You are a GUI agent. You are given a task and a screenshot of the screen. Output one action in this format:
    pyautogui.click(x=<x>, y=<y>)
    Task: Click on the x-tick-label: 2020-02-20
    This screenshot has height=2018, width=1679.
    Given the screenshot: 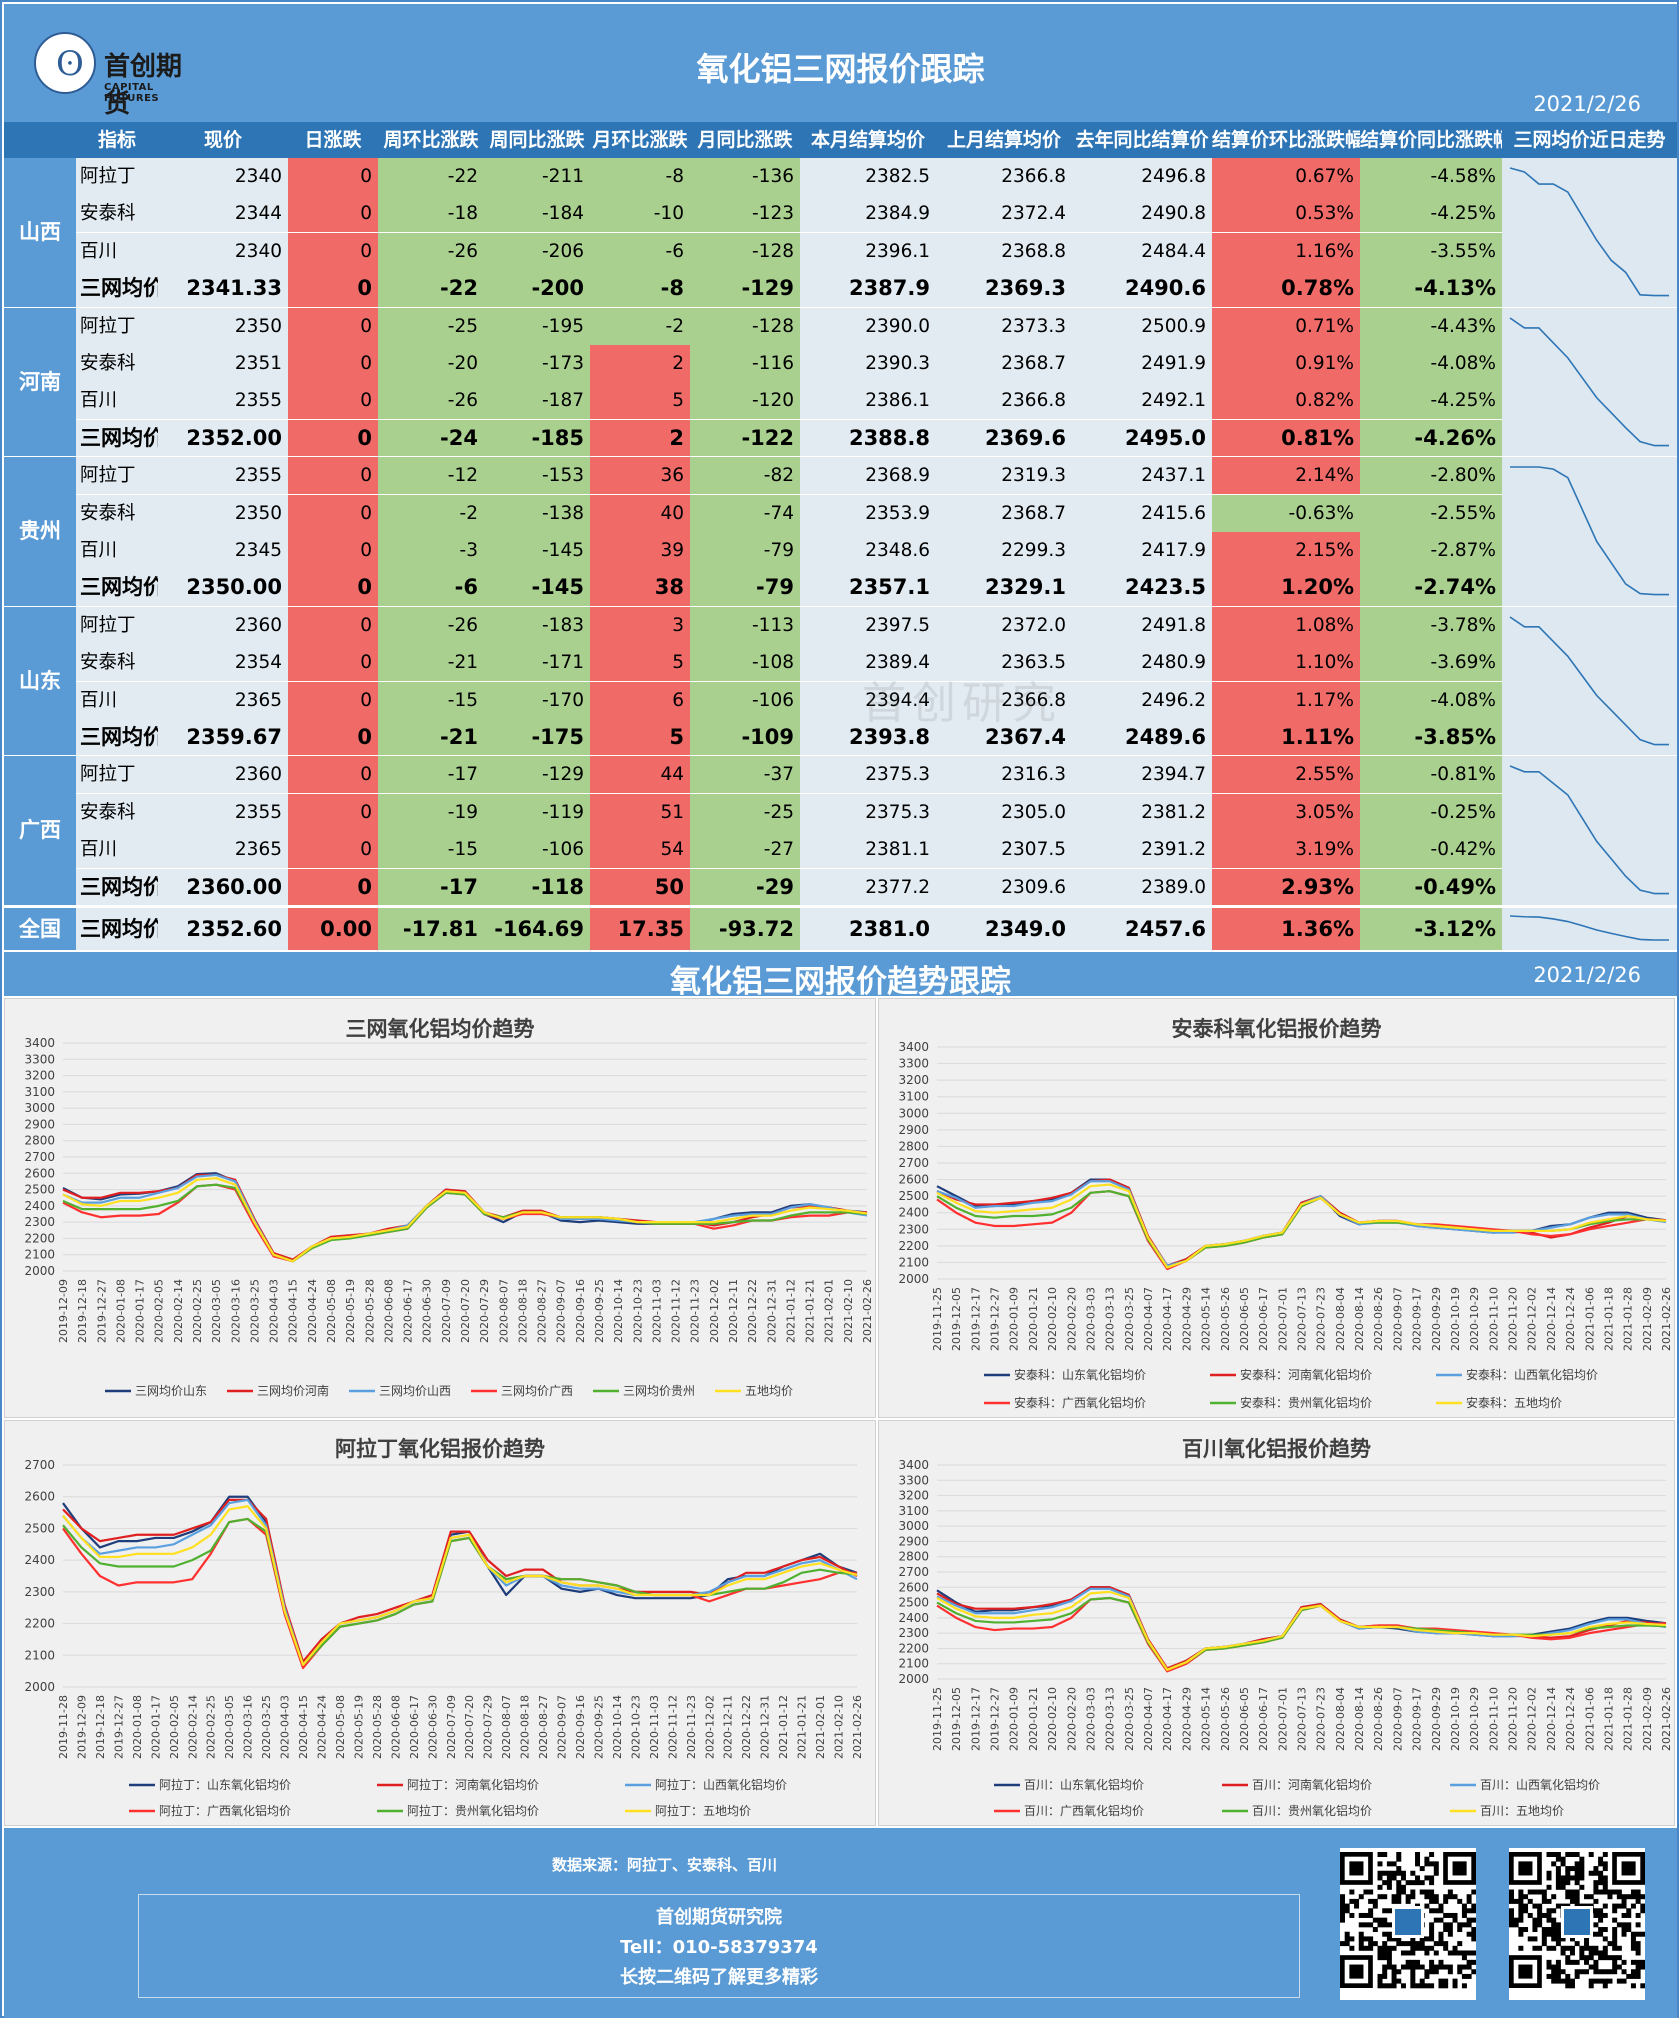 What is the action you would take?
    pyautogui.click(x=1071, y=1719)
    